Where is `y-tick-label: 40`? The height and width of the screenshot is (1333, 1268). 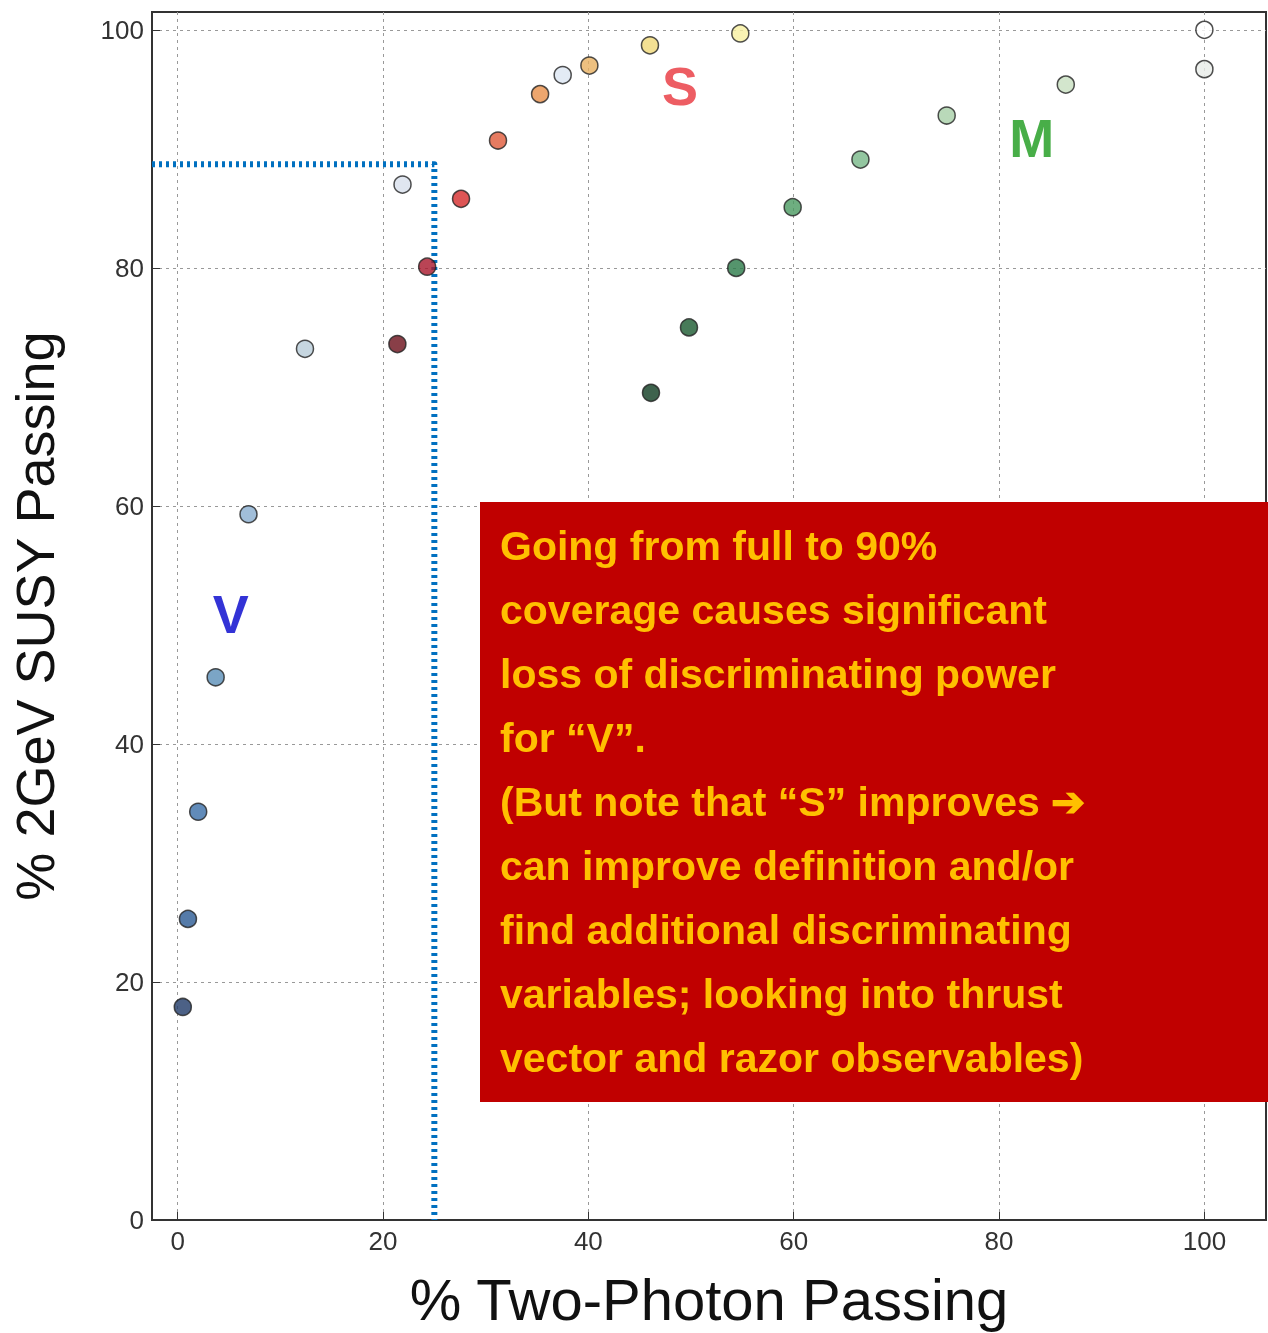
y-tick-label: 40 is located at coordinates (129, 743).